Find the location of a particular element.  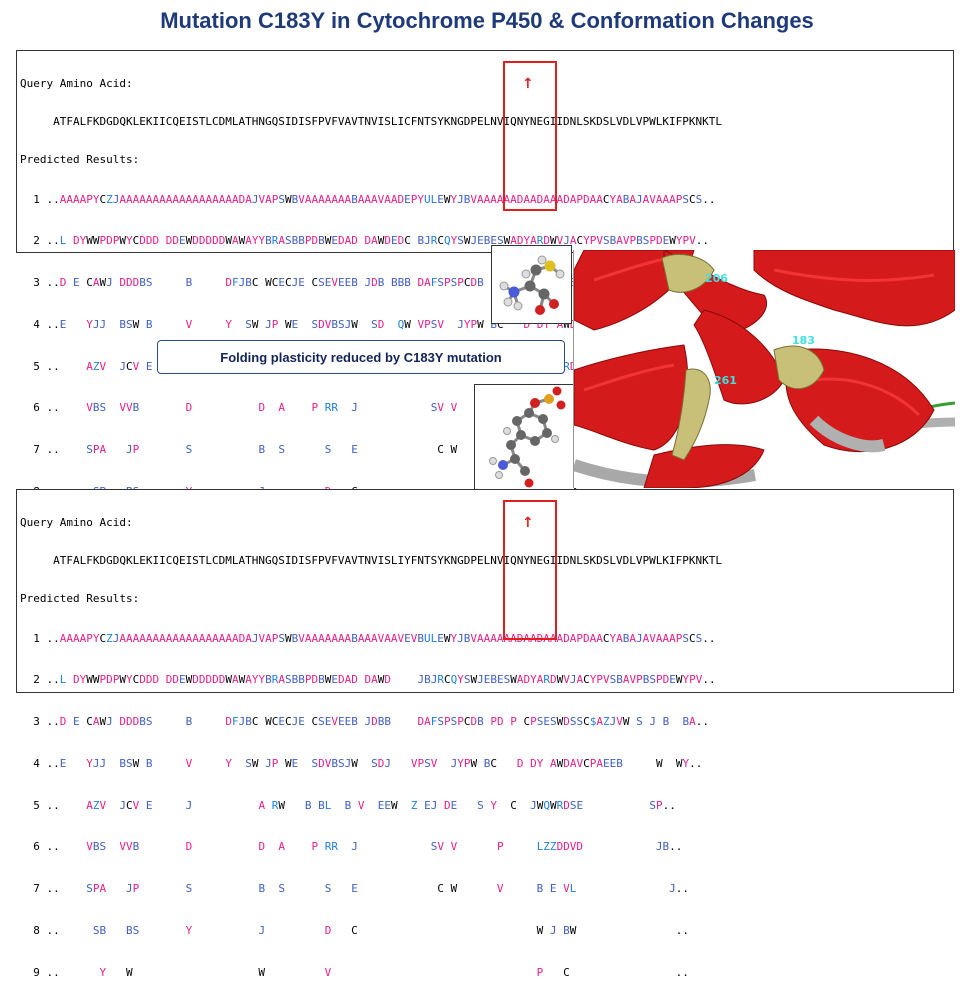

residue-label-206: 206 is located at coordinates (716, 278).